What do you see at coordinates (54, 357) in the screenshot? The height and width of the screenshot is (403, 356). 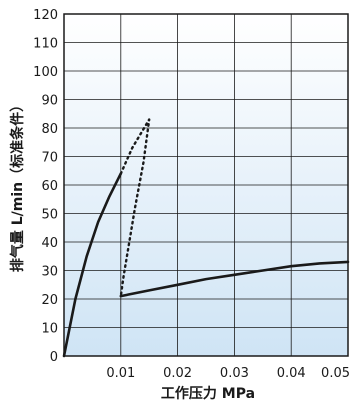 I see `y-tick-label: 0` at bounding box center [54, 357].